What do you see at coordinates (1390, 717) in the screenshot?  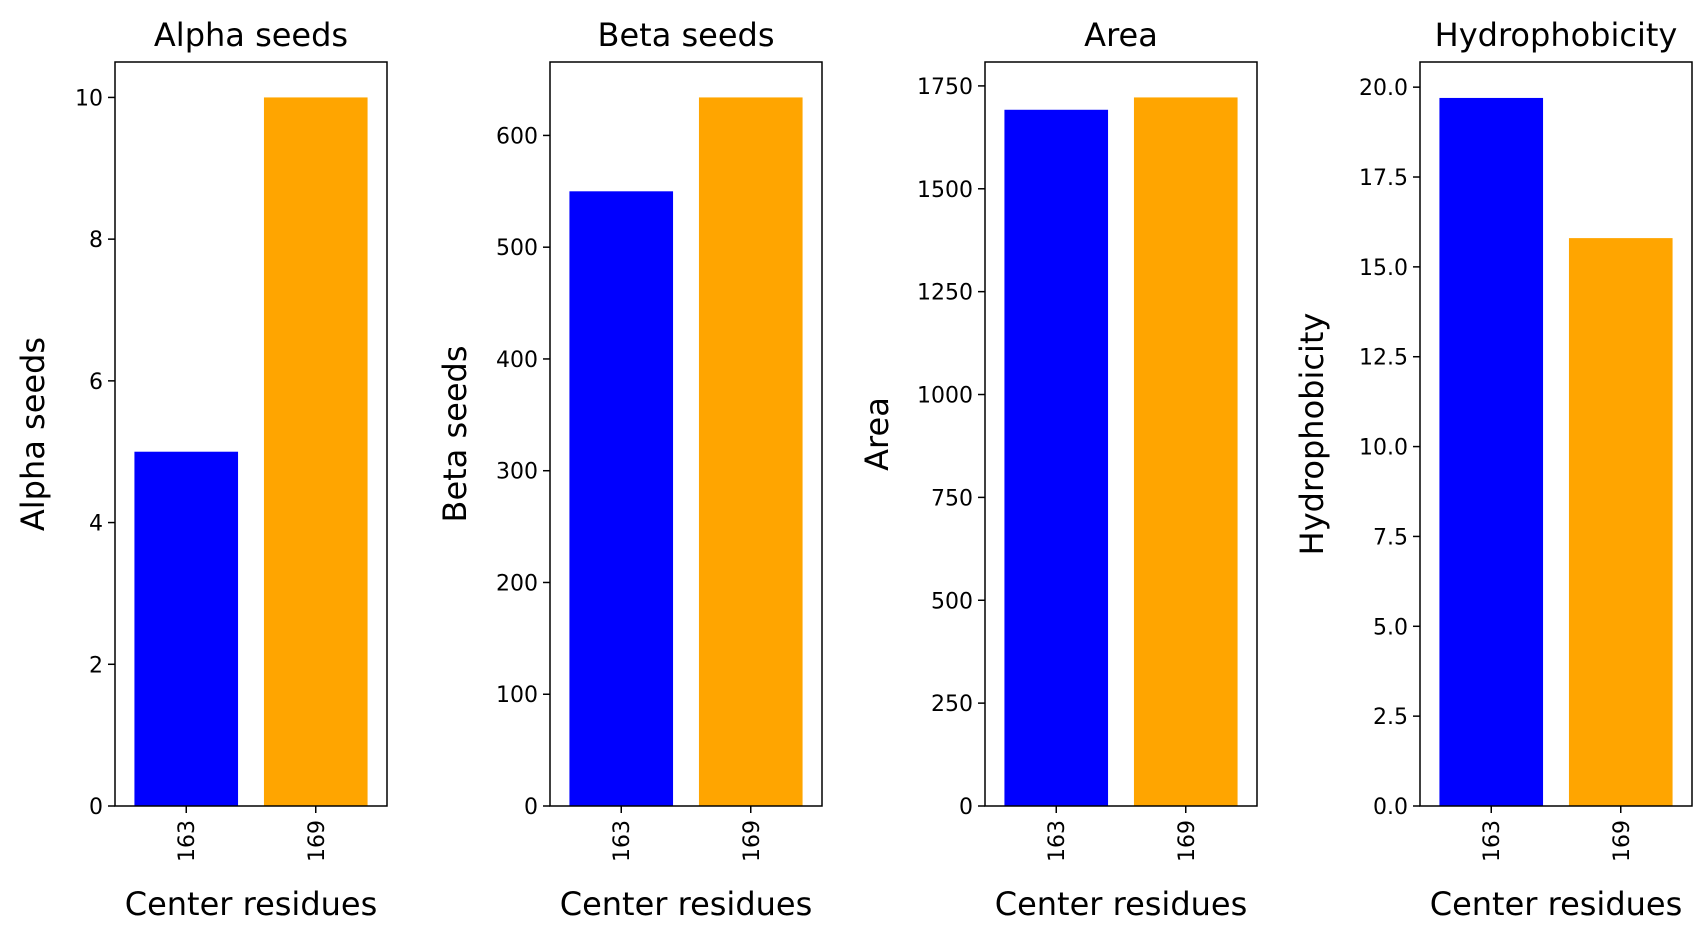 I see `y-tick-label: 2.5` at bounding box center [1390, 717].